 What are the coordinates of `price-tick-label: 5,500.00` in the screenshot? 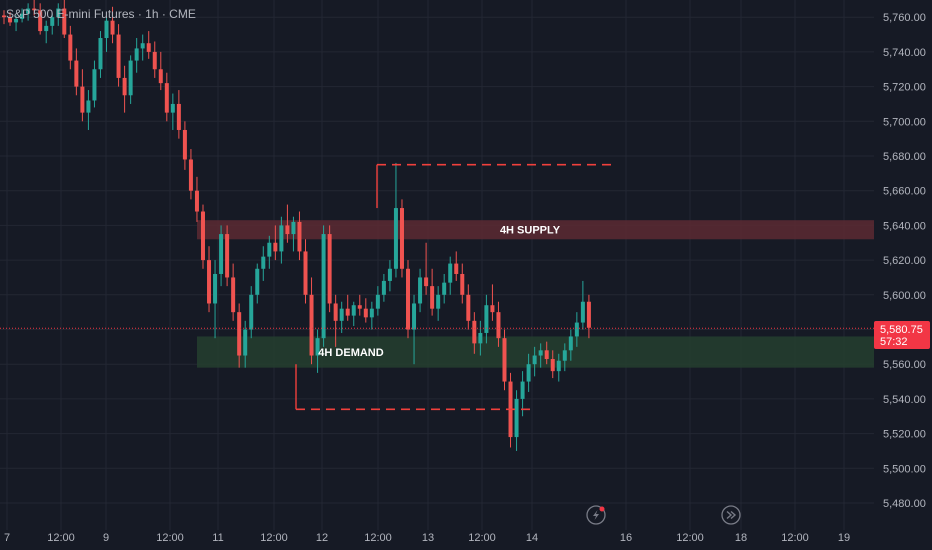 It's located at (904, 469).